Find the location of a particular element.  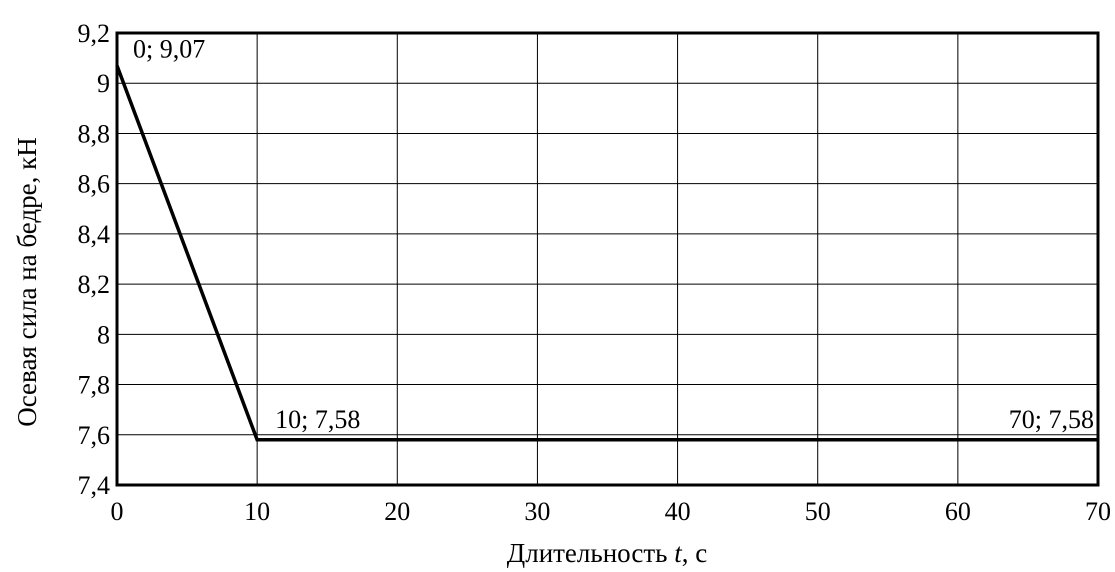

x-tick-label-5: 50 is located at coordinates (818, 511).